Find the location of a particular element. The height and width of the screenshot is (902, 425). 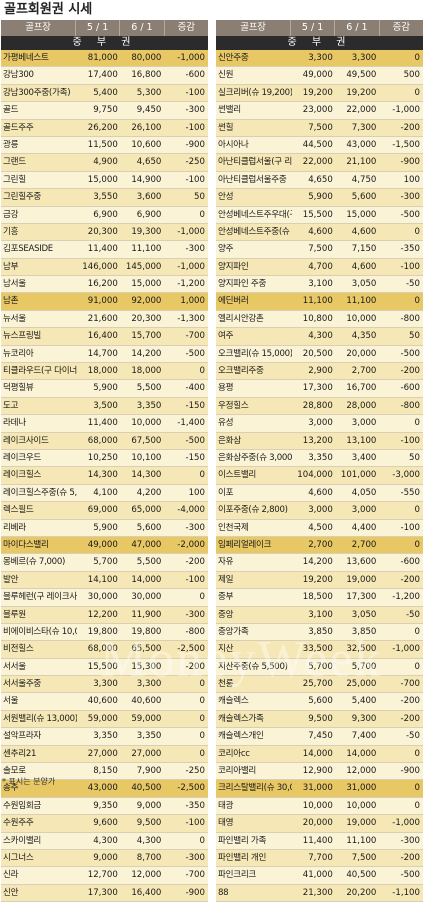

jun-price-cell: 40,600 is located at coordinates (146, 701).